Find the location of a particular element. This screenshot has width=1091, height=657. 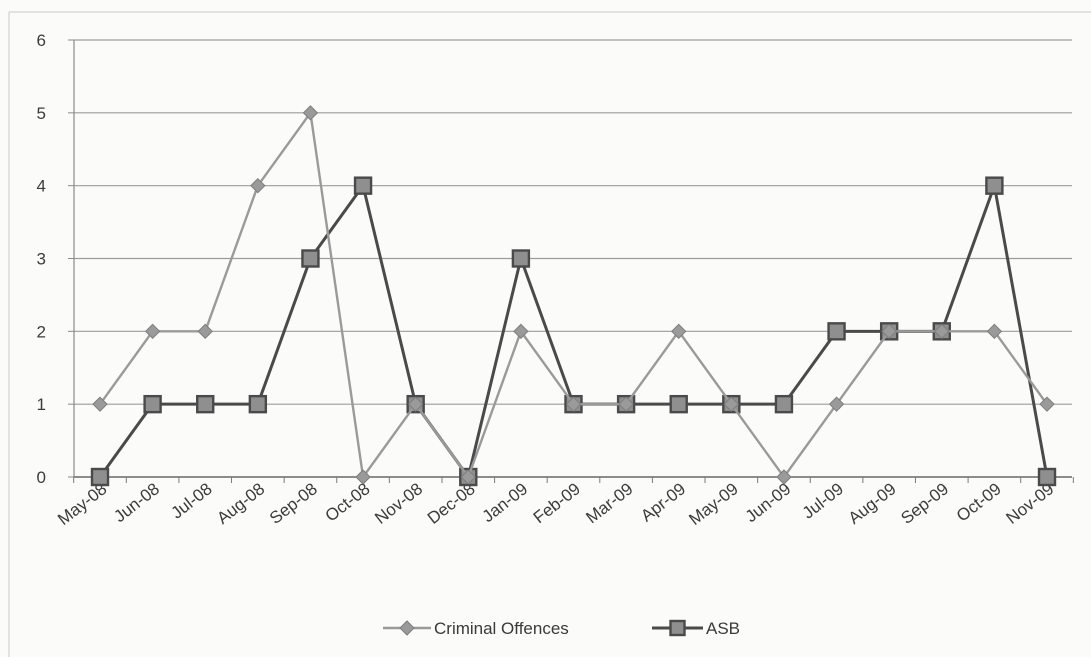

x-tick-label: Jul-09 is located at coordinates (823, 500).